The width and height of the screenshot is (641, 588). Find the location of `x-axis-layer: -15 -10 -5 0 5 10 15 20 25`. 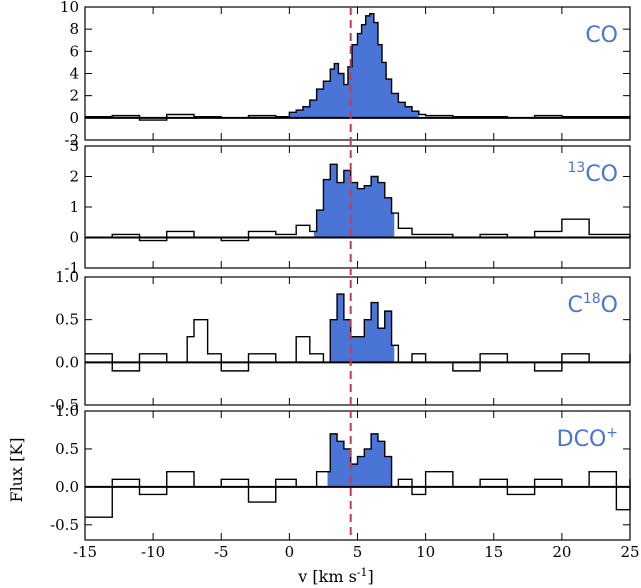

x-axis-layer: -15 -10 -5 0 5 10 15 20 25 is located at coordinates (356, 552).